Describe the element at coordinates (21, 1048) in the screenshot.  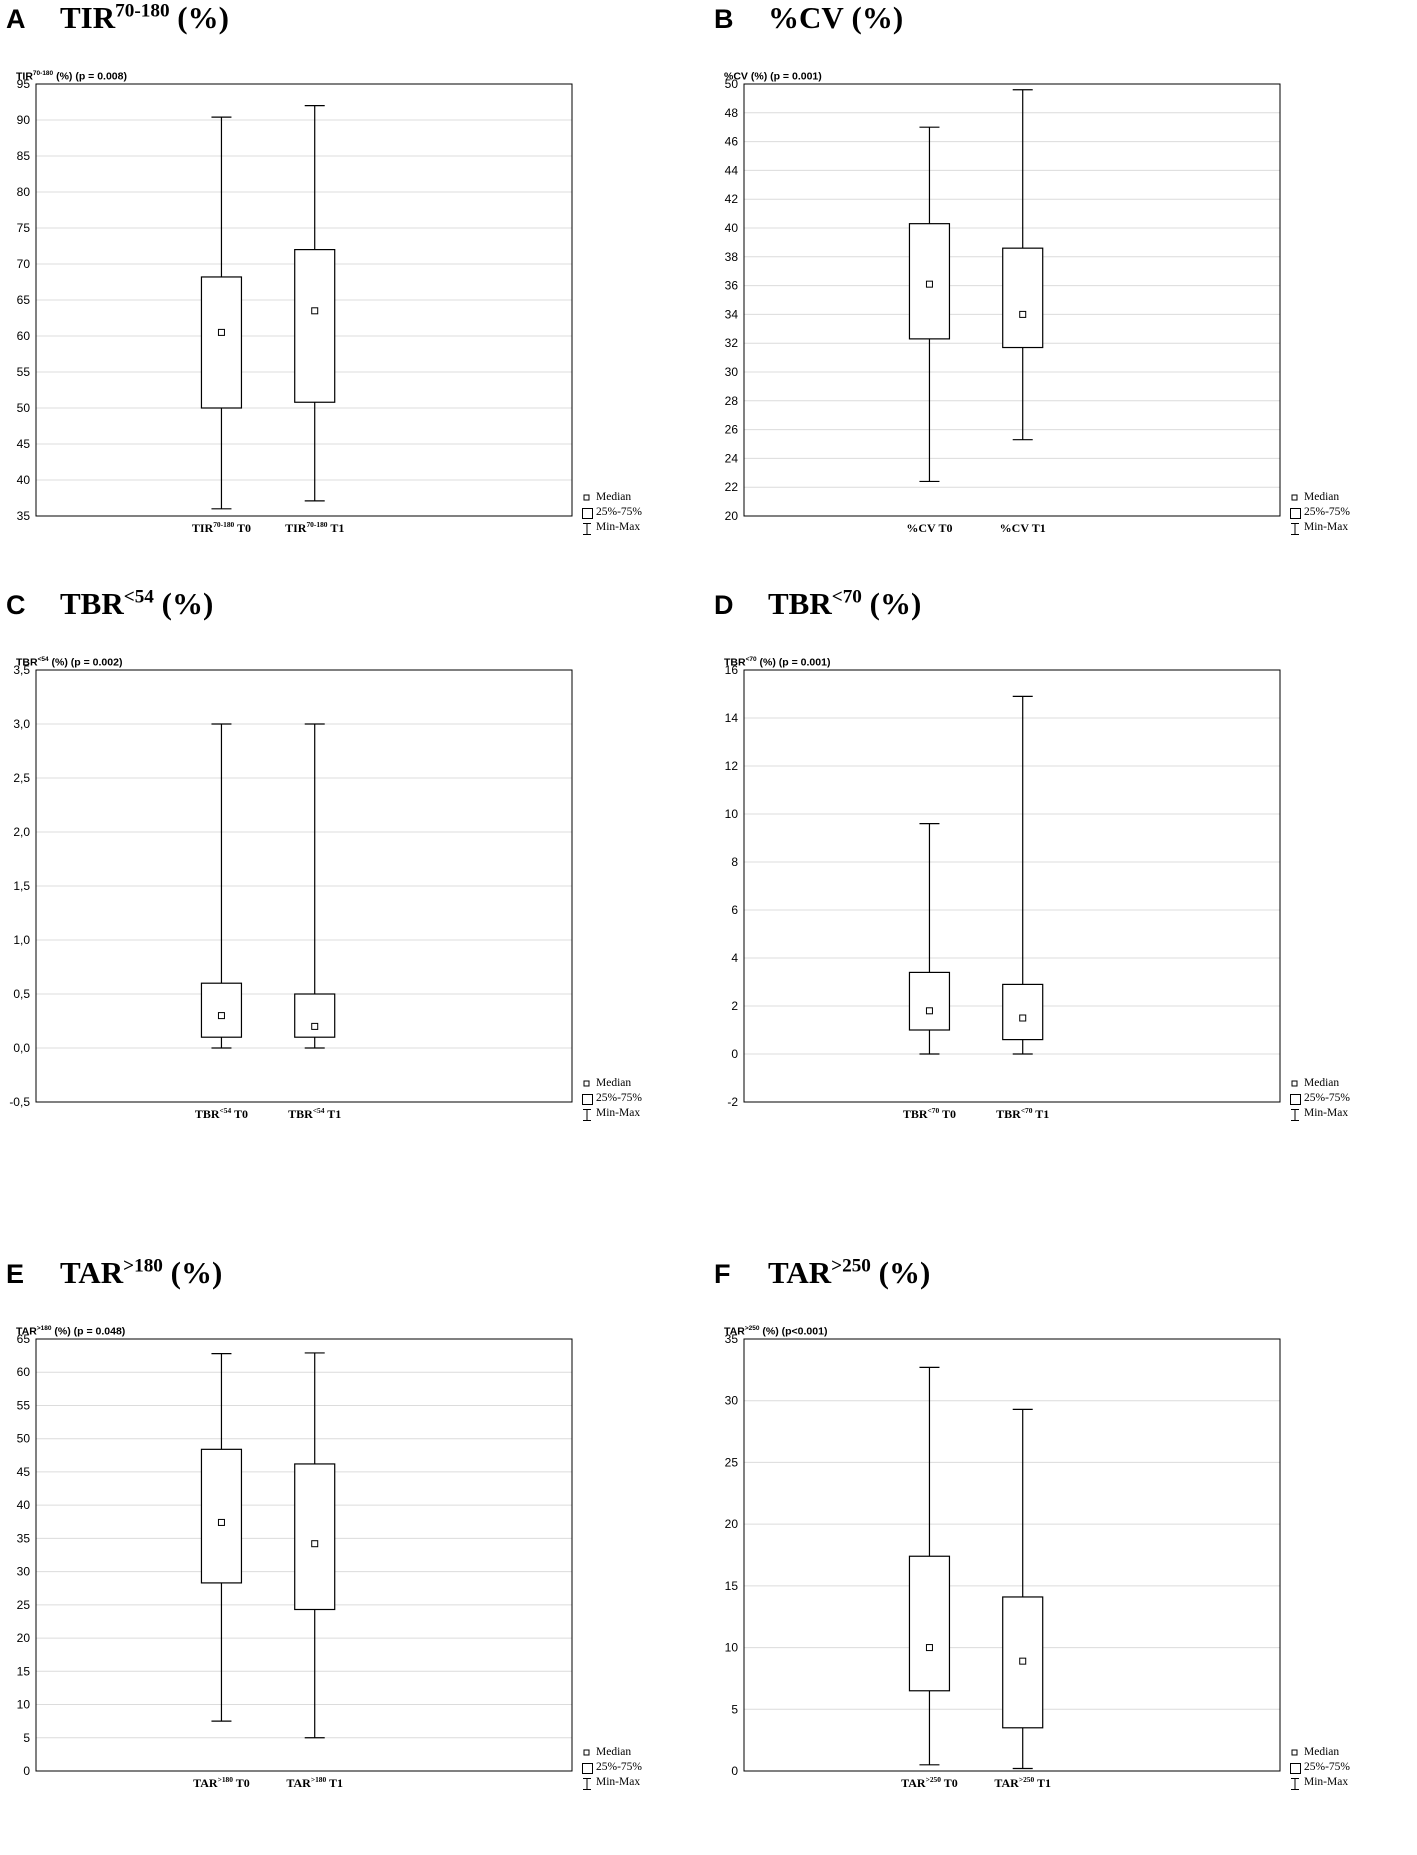
I see `y-tick-label: 0,0` at that location.